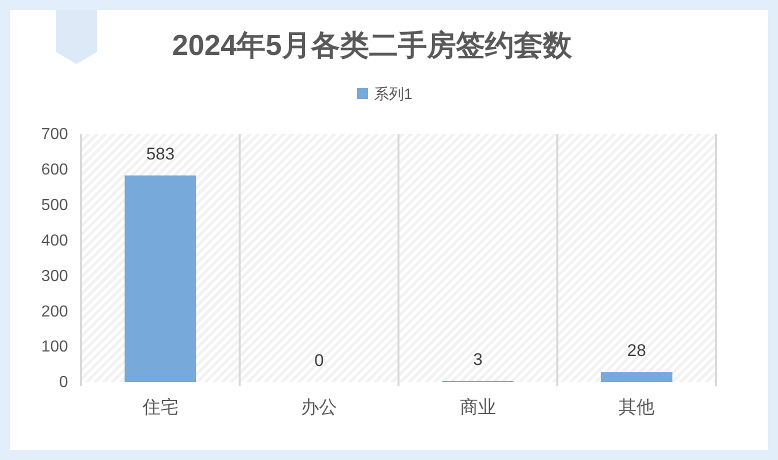  I want to click on y-tick-label: 100, so click(54, 347).